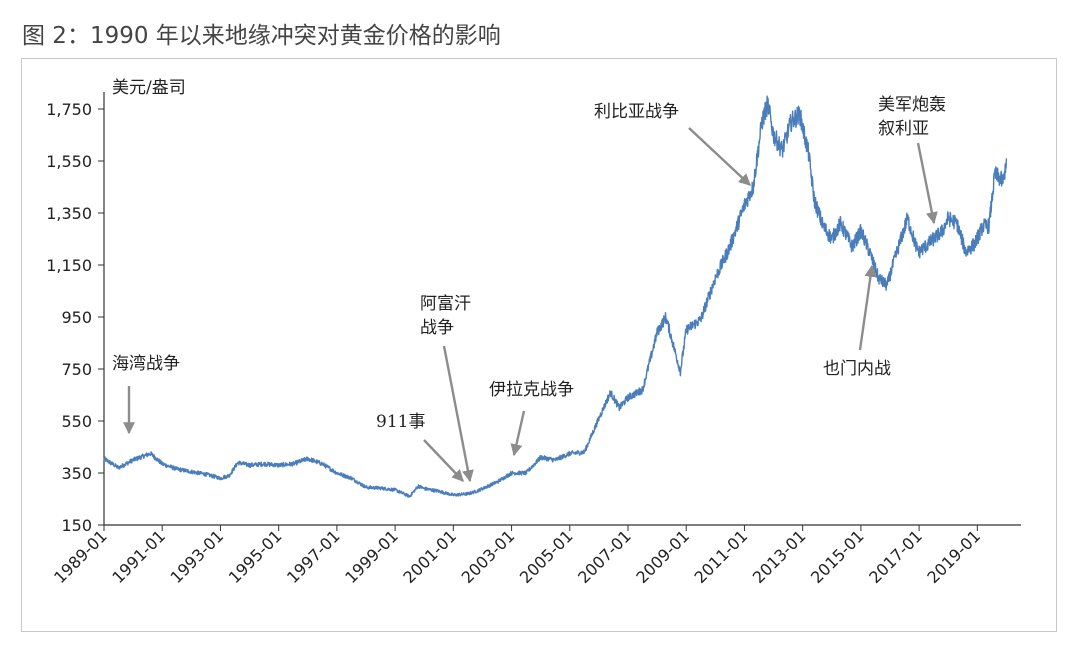  I want to click on x-tick-label: 1993-01, so click(197, 556).